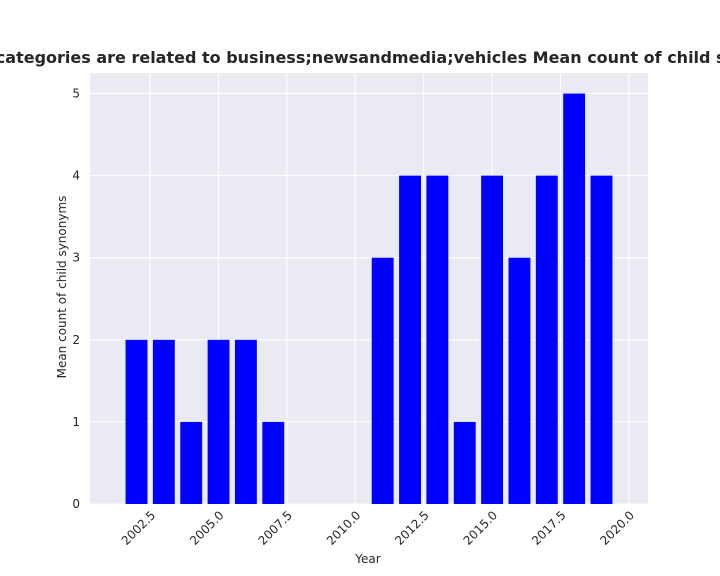 This screenshot has width=720, height=576. What do you see at coordinates (412, 528) in the screenshot?
I see `x-tick-label: 2012.5` at bounding box center [412, 528].